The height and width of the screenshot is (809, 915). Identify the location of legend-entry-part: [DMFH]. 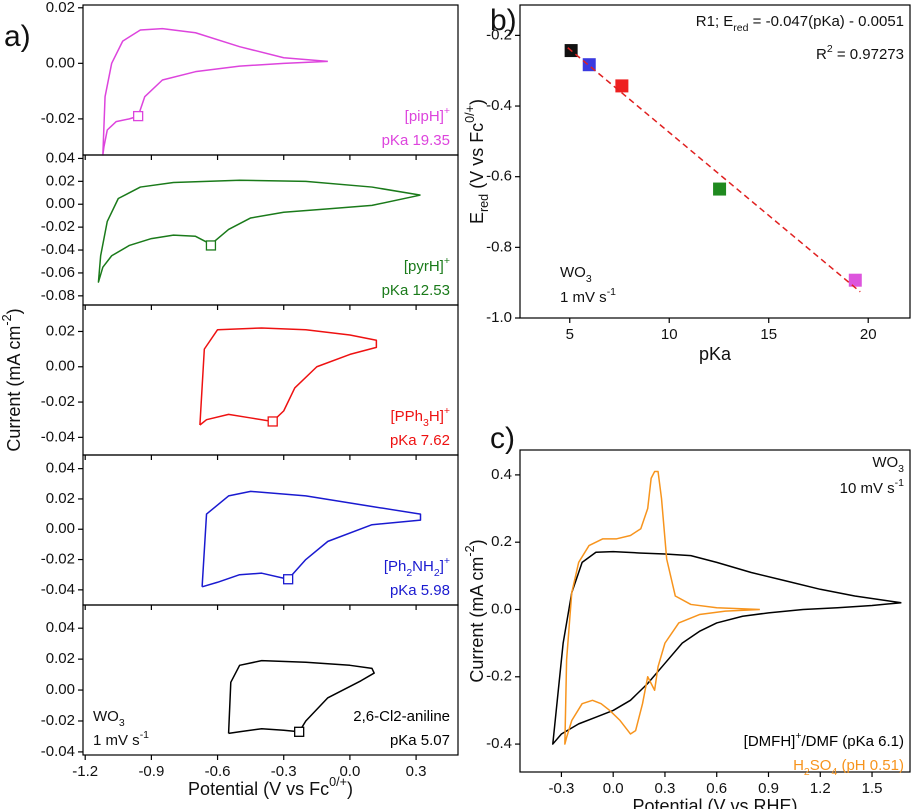
(770, 741).